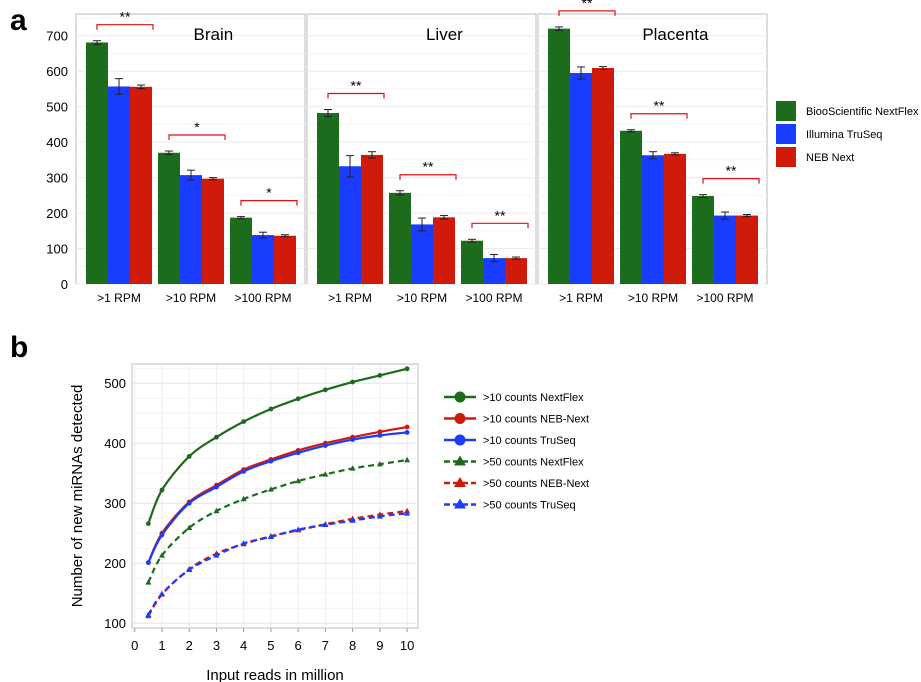  Describe the element at coordinates (161, 645) in the screenshot. I see `x-tick-label: 1` at that location.